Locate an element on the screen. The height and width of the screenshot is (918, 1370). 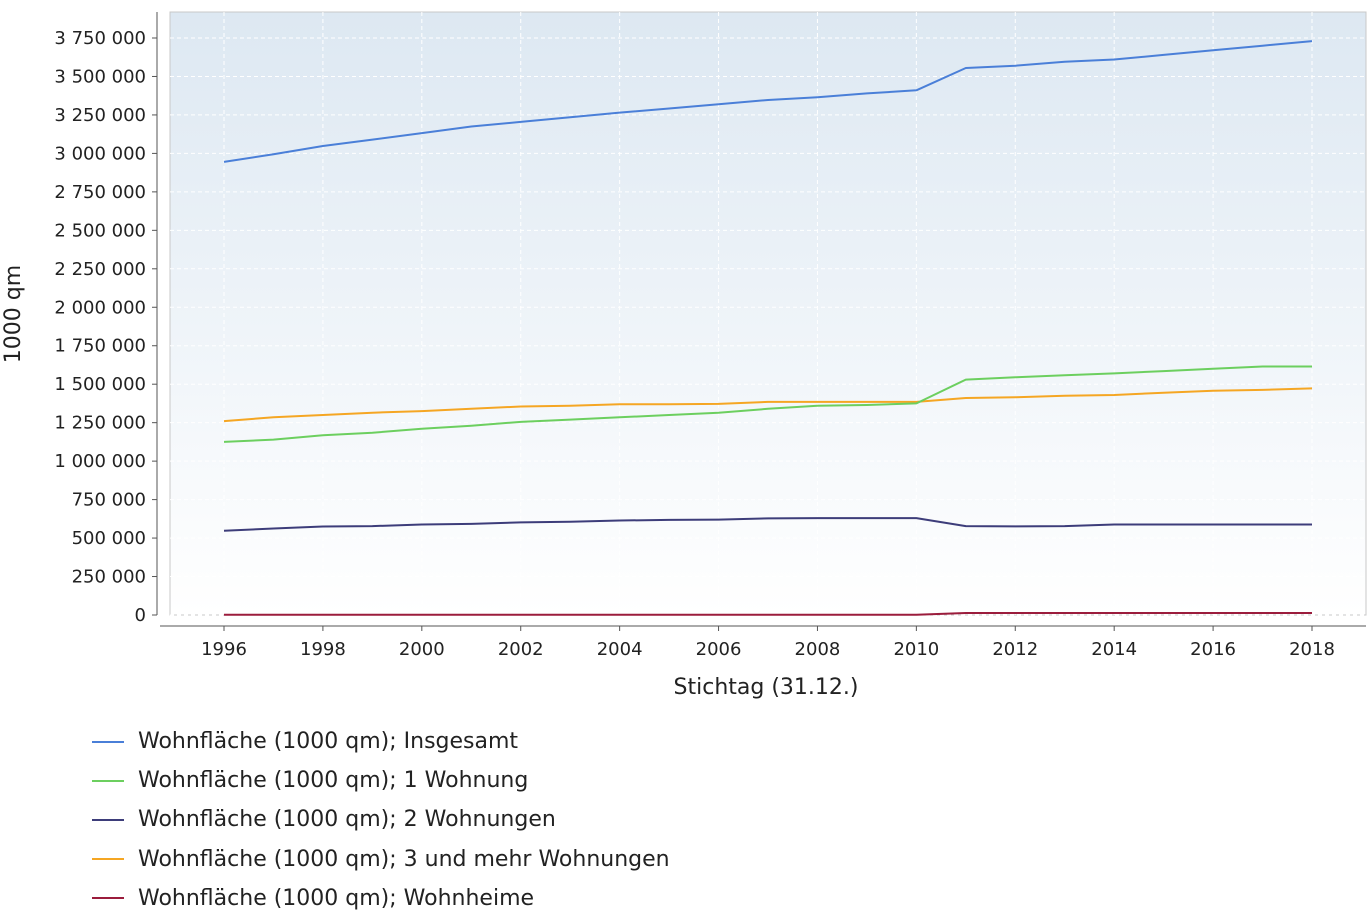
legend-item: Wohnfläche (1000 qm); Insgesamt is located at coordinates (381, 741).